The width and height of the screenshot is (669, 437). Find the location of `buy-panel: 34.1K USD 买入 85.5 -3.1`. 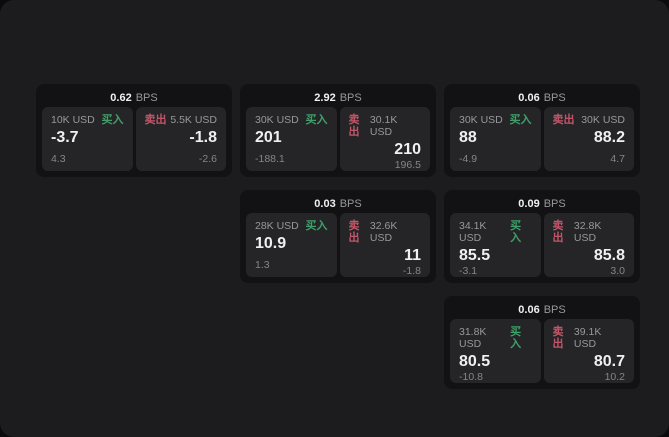

buy-panel: 34.1K USD 买入 85.5 -3.1 is located at coordinates (495, 245).